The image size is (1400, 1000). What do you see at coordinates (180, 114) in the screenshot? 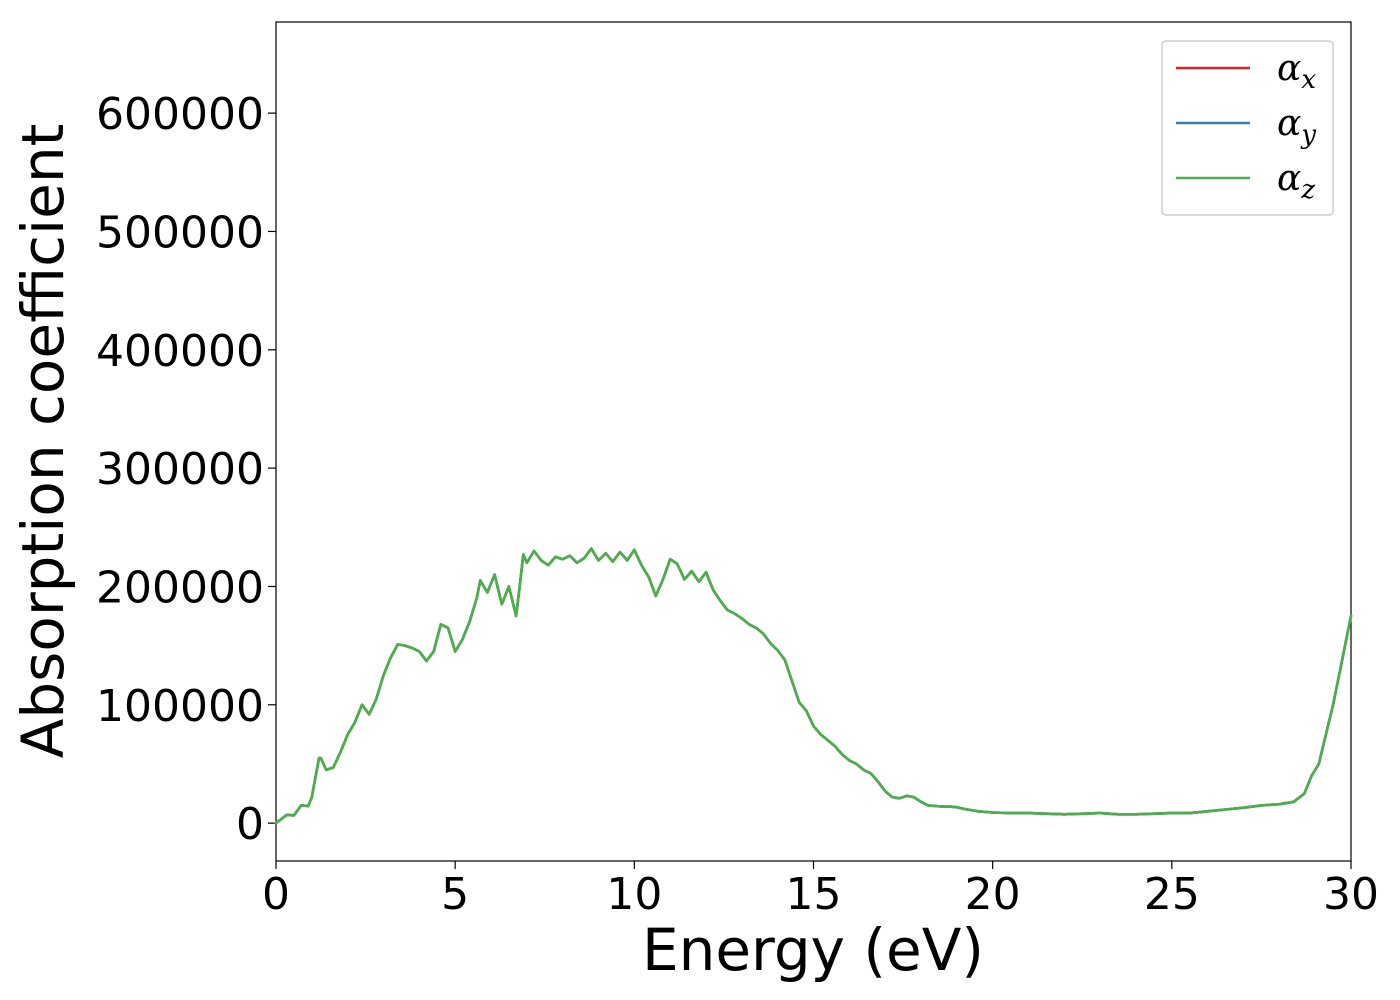
I see `y-tick-label: 600000` at bounding box center [180, 114].